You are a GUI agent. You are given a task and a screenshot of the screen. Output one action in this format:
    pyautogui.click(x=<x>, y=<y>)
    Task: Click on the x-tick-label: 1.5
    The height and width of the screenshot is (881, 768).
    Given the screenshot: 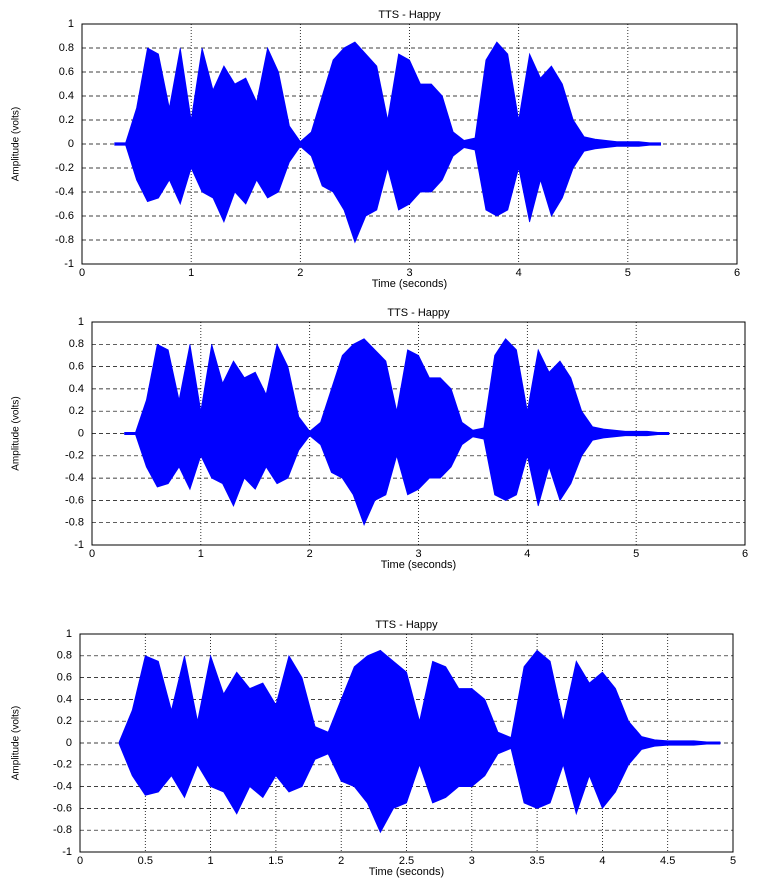 What is the action you would take?
    pyautogui.click(x=275, y=861)
    